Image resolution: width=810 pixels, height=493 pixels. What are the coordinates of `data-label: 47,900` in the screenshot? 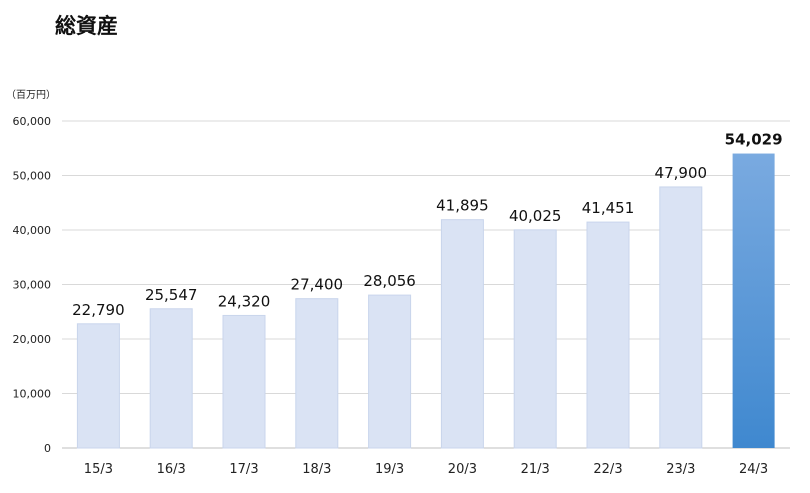 It's located at (681, 173).